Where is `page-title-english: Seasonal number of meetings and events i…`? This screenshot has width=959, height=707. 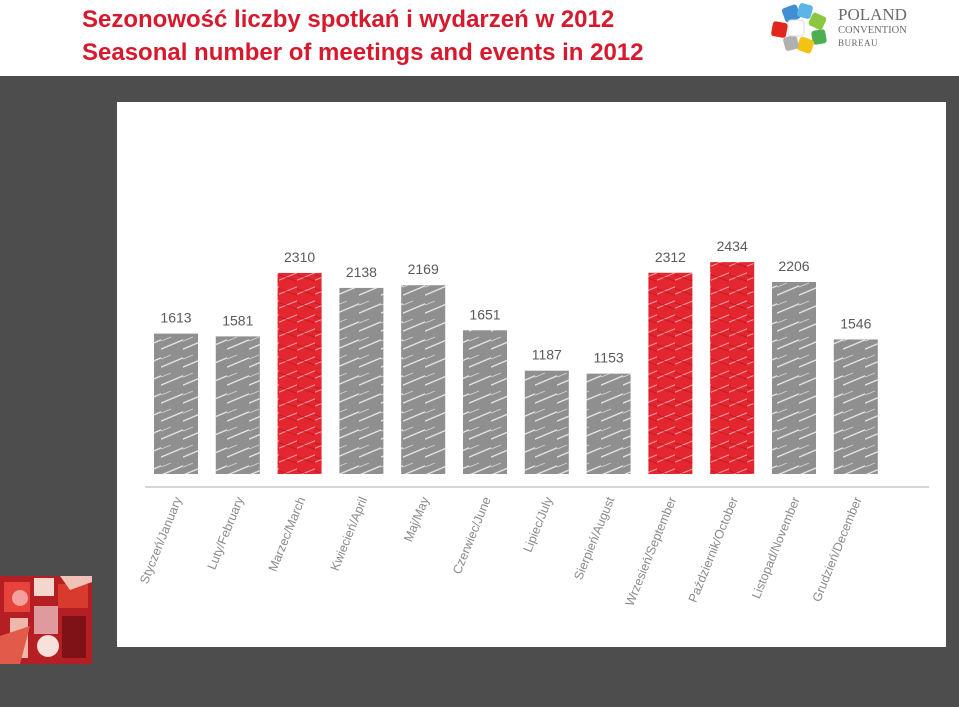 page-title-english: Seasonal number of meetings and events i… is located at coordinates (363, 52).